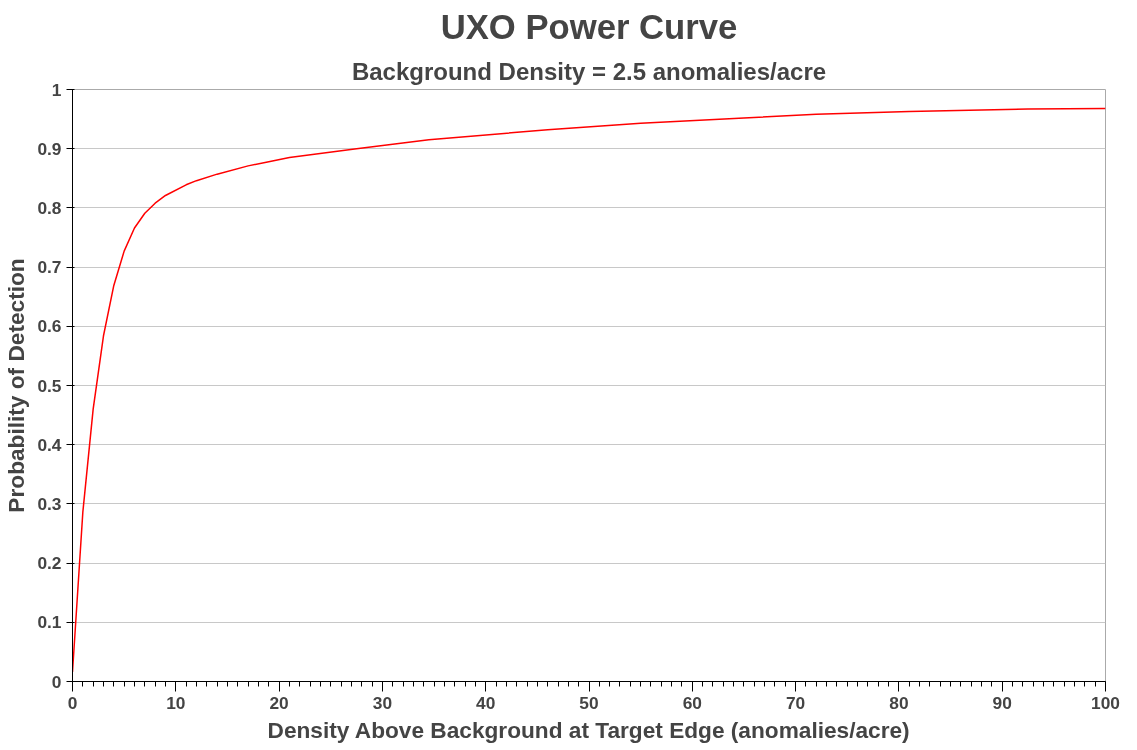 The width and height of the screenshot is (1137, 750). What do you see at coordinates (49, 563) in the screenshot?
I see `y-tick-label: 0.2` at bounding box center [49, 563].